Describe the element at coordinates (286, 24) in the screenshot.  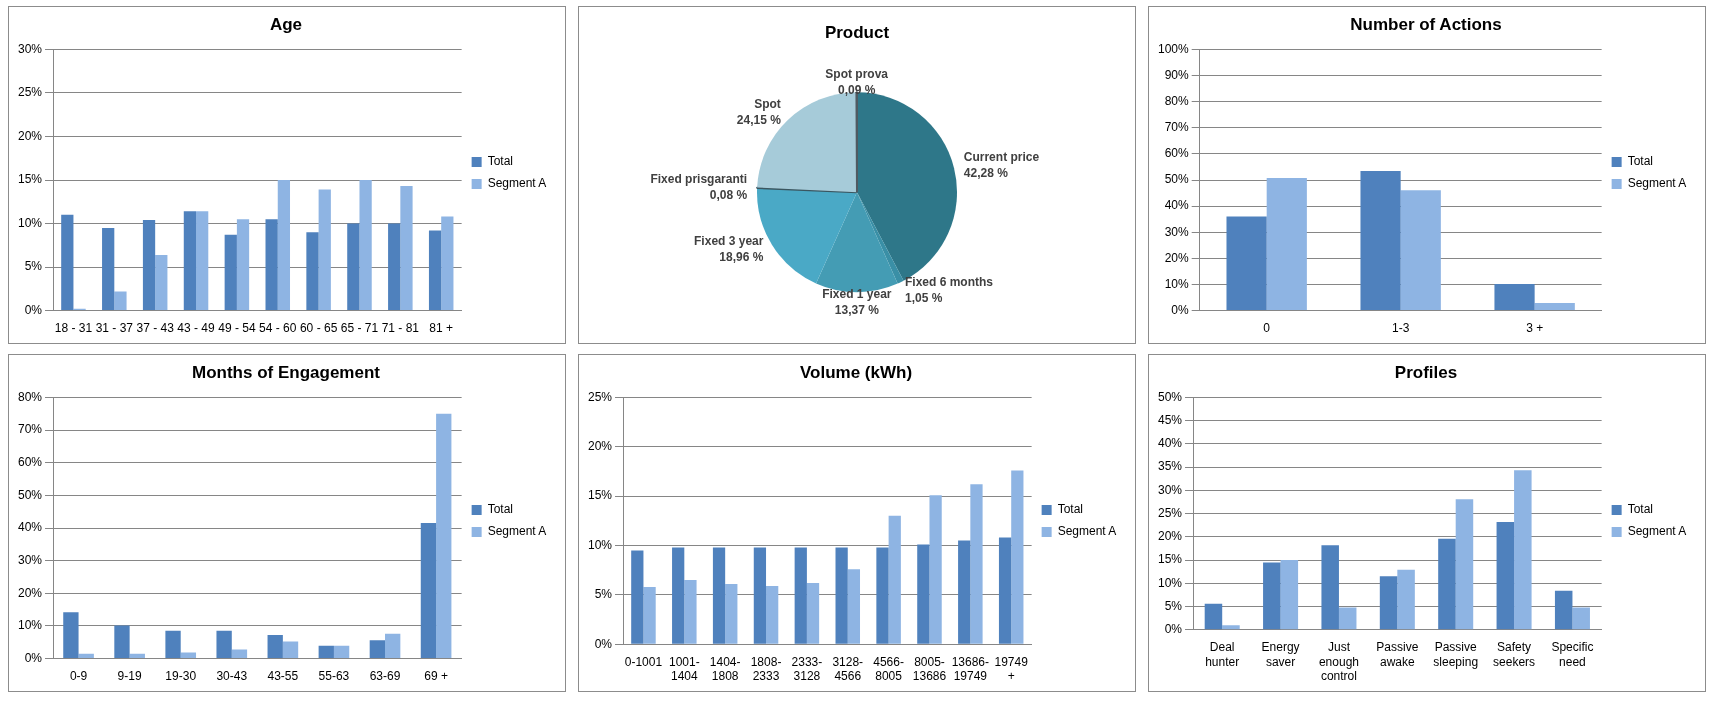
I see `chart-title: Age` at that location.